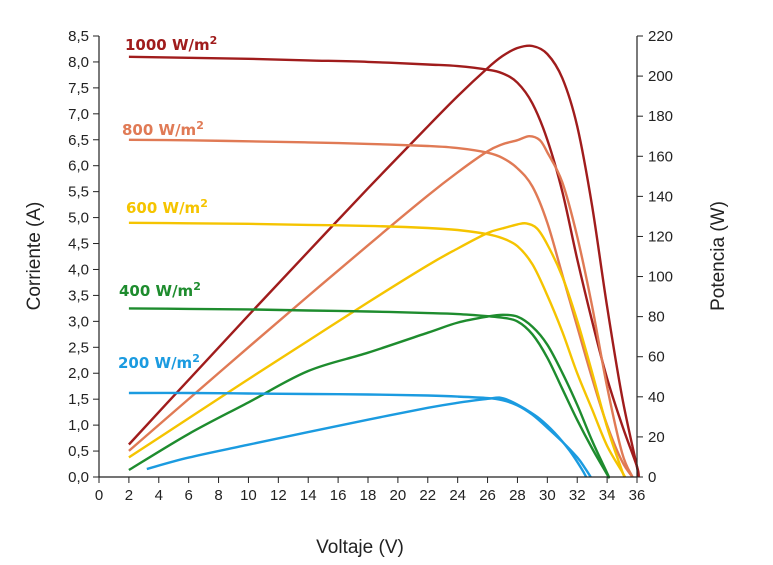 This screenshot has height=565, width=773. What do you see at coordinates (78, 399) in the screenshot?
I see `left-tick-label: 1,5` at bounding box center [78, 399].